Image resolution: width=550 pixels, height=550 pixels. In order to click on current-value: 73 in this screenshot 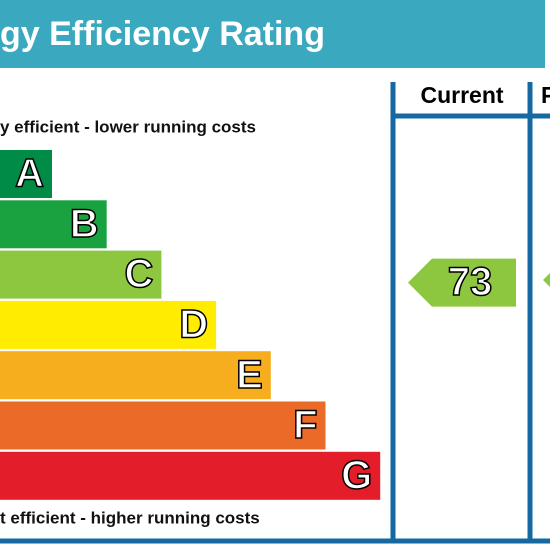, I will do `click(470, 282)`.